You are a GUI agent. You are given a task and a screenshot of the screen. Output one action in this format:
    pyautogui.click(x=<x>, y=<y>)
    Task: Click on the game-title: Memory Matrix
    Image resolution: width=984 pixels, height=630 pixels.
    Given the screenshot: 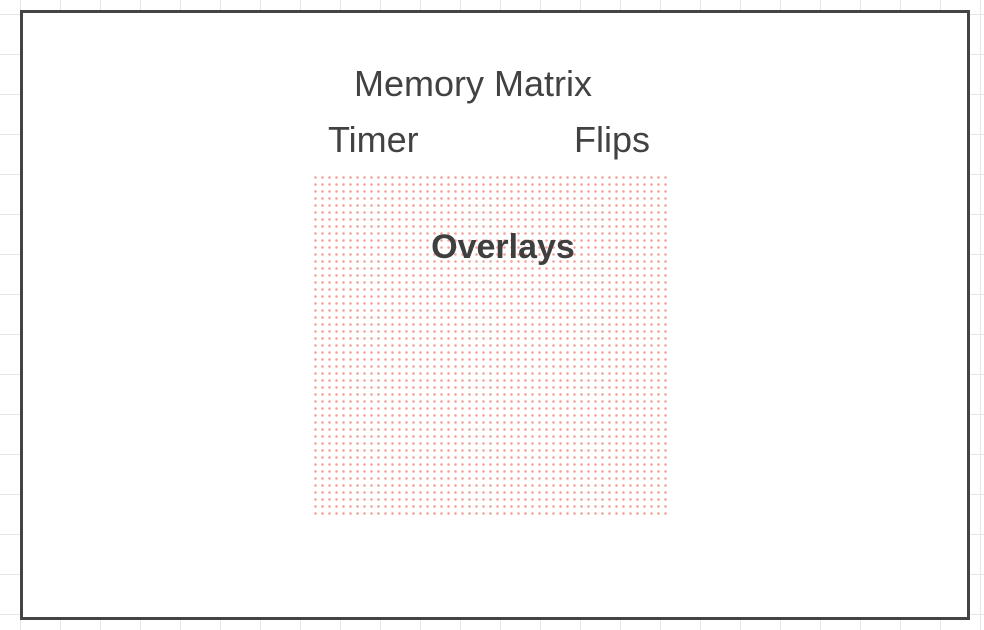 What is the action you would take?
    pyautogui.click(x=472, y=83)
    